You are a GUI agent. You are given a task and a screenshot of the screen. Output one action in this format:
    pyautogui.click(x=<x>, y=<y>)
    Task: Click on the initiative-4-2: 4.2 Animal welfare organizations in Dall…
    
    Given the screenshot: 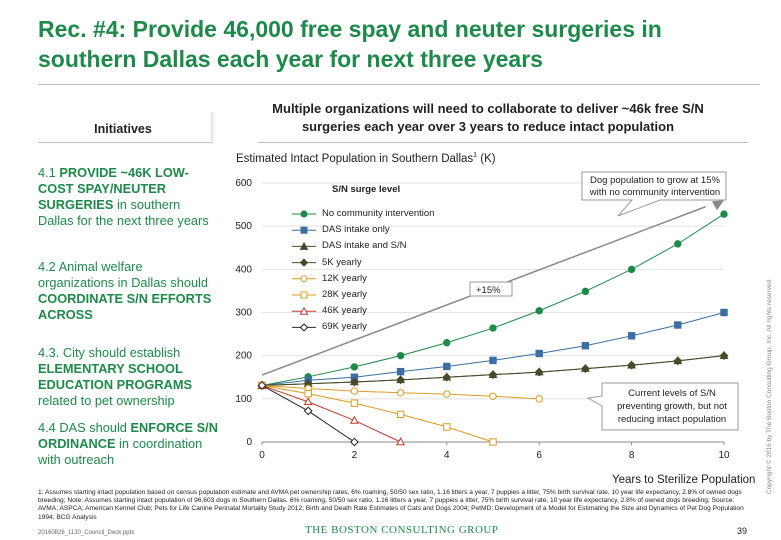 What is the action you would take?
    pyautogui.click(x=128, y=291)
    